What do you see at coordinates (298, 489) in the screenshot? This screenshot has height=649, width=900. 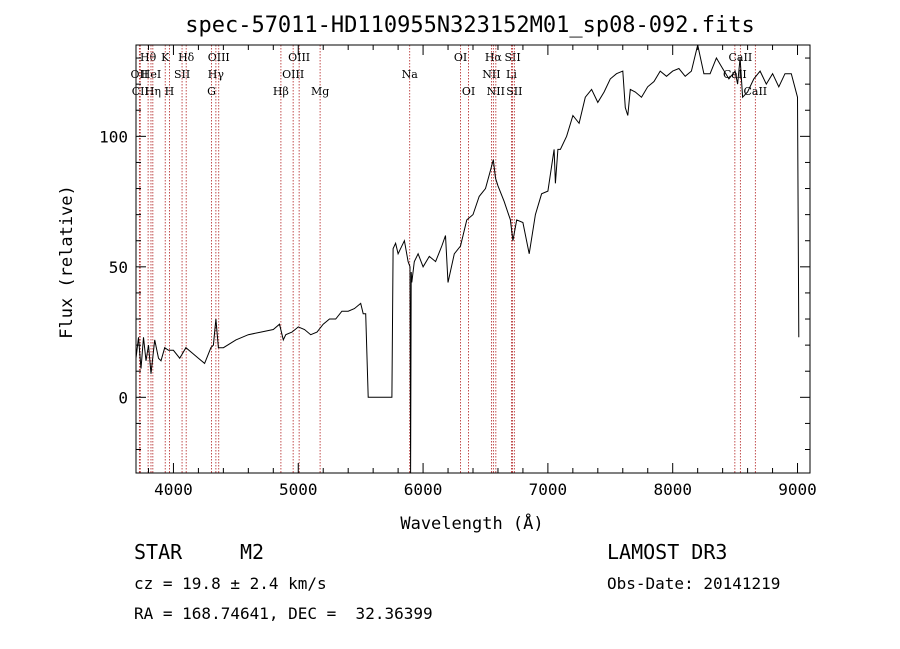 I see `x-tick-label: 5000` at bounding box center [298, 489].